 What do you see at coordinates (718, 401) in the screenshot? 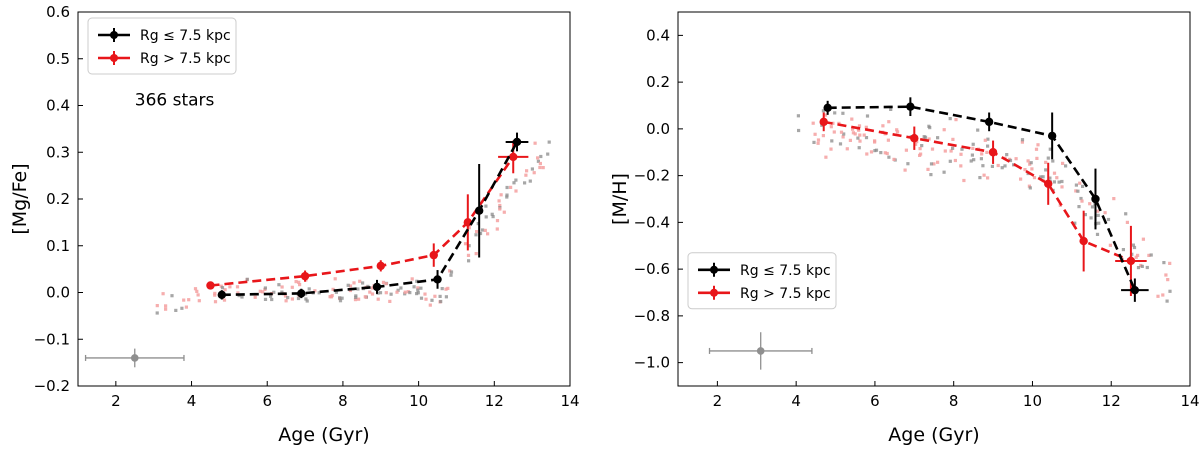
I see `x-tick-label: 2` at bounding box center [718, 401].